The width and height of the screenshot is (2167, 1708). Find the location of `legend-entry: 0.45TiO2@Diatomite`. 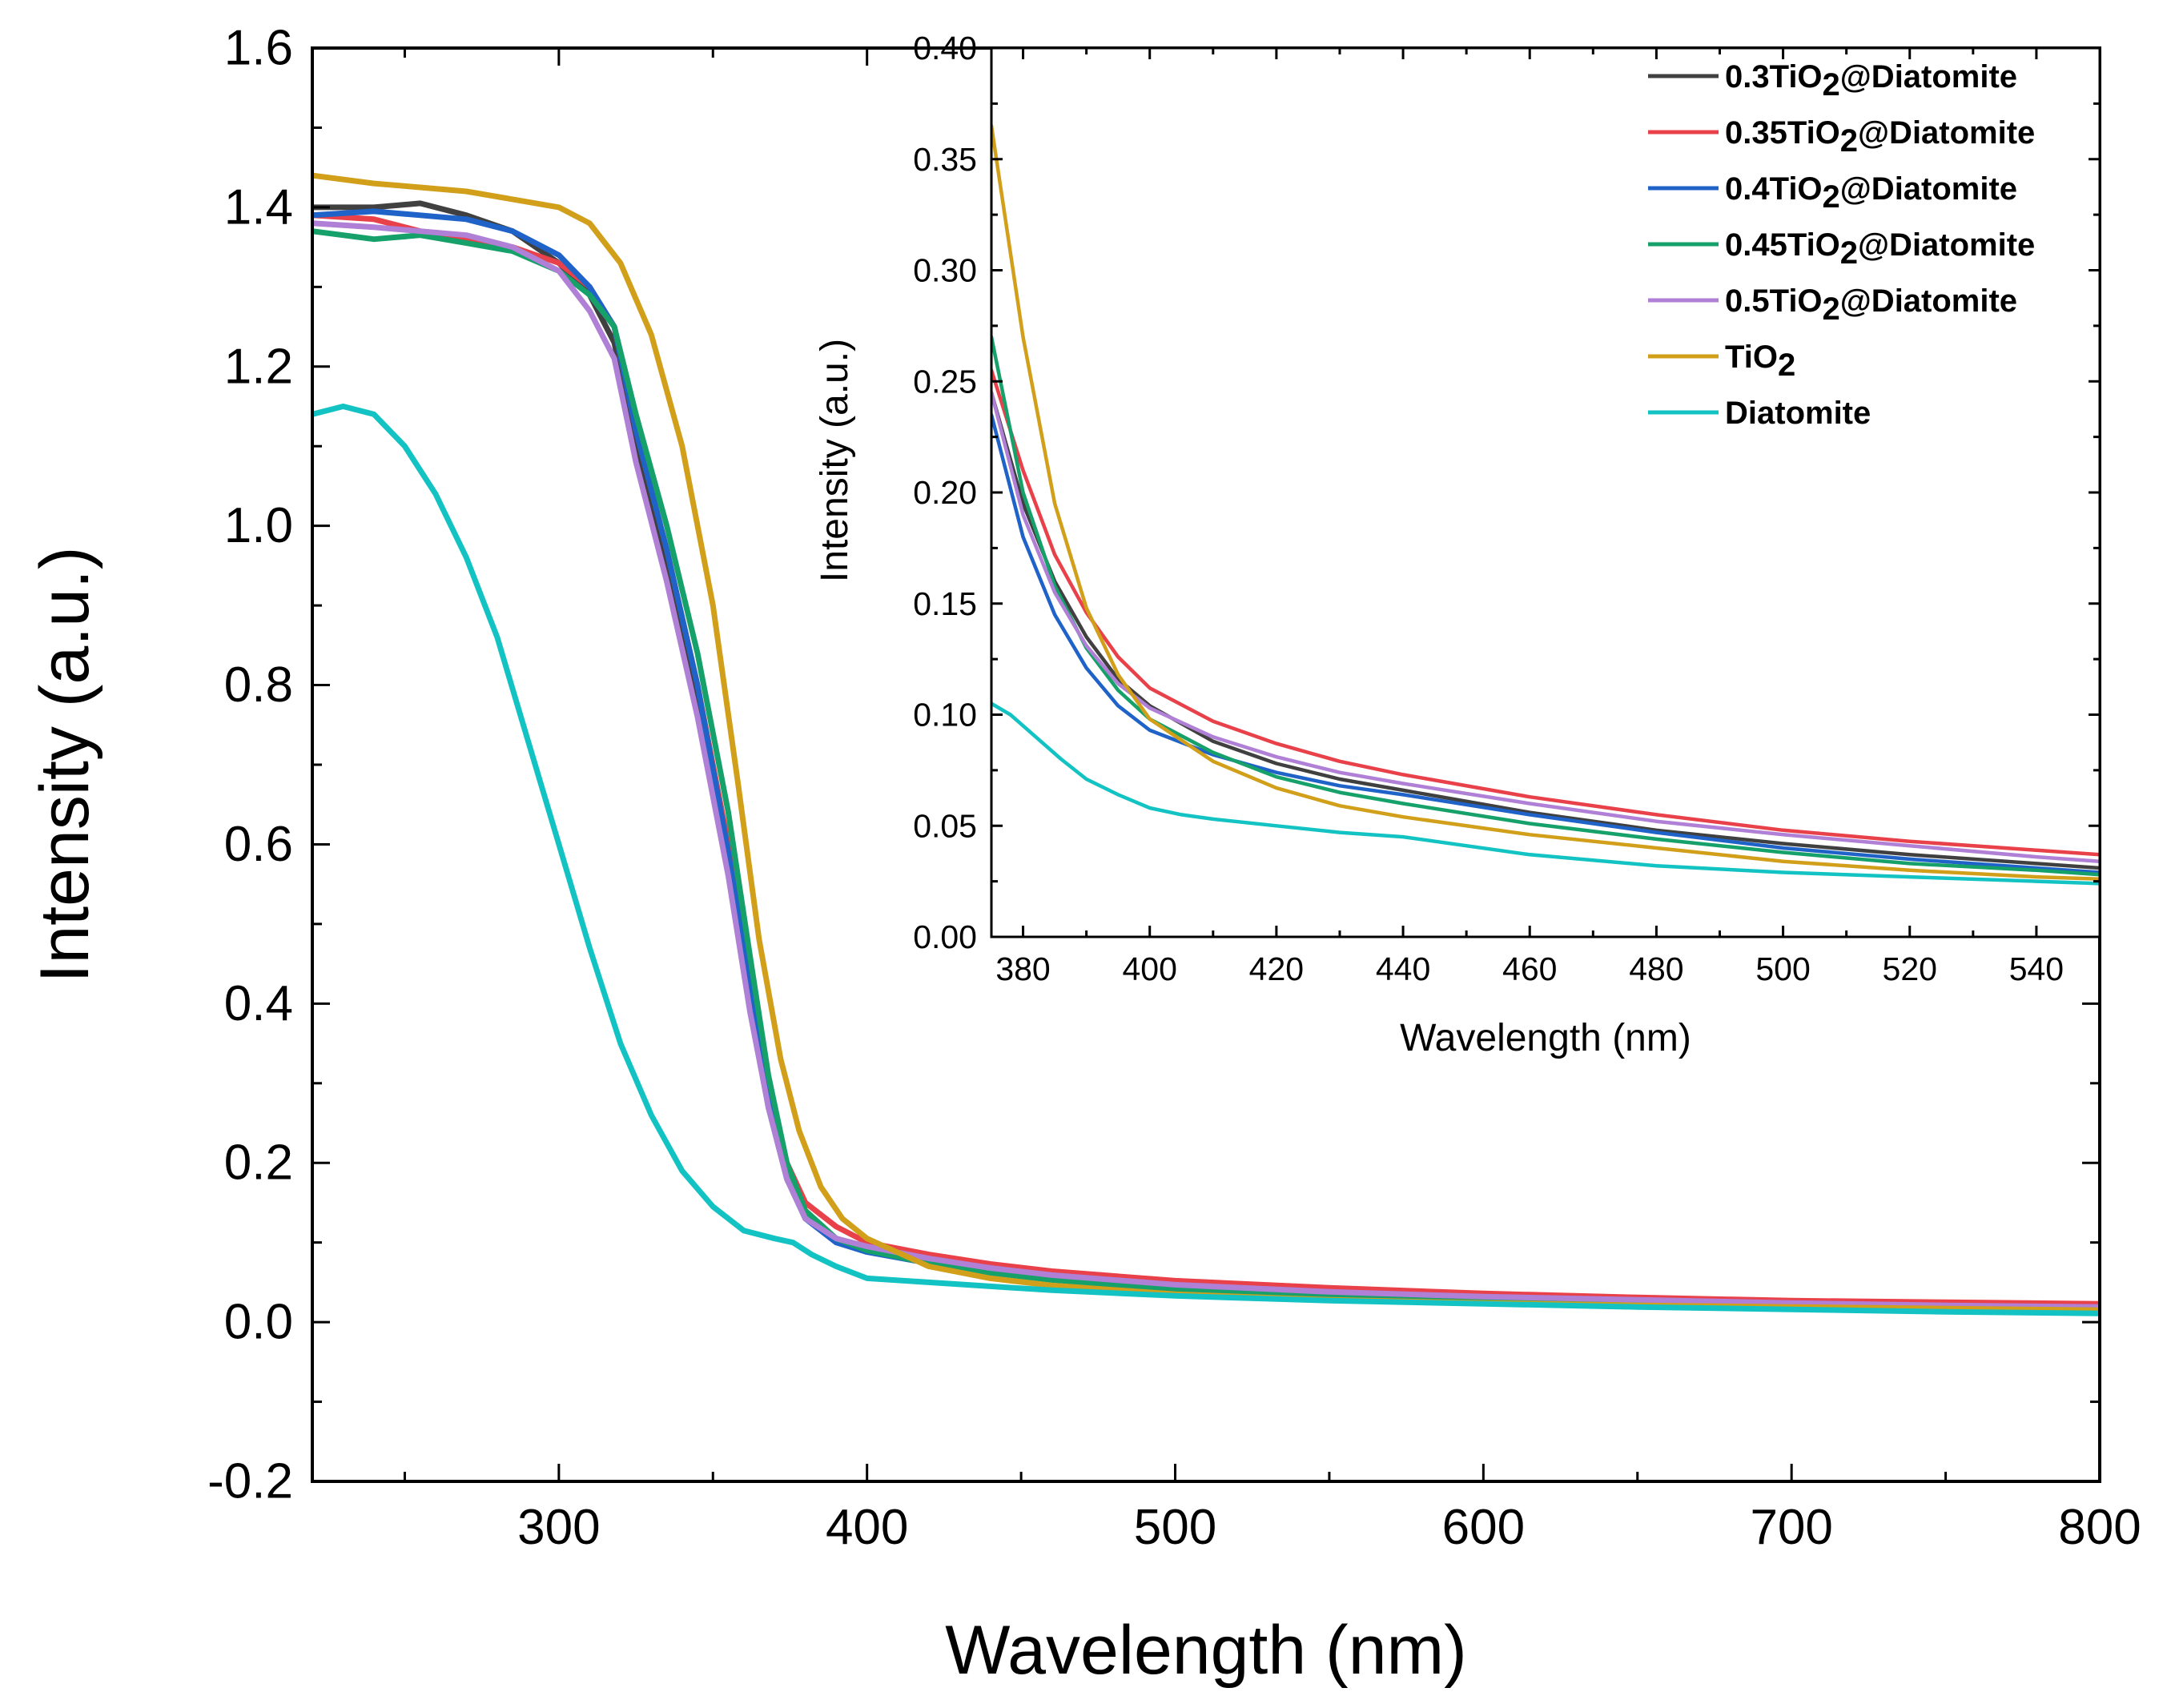

legend-entry: 0.45TiO2@Diatomite is located at coordinates (1841, 249).